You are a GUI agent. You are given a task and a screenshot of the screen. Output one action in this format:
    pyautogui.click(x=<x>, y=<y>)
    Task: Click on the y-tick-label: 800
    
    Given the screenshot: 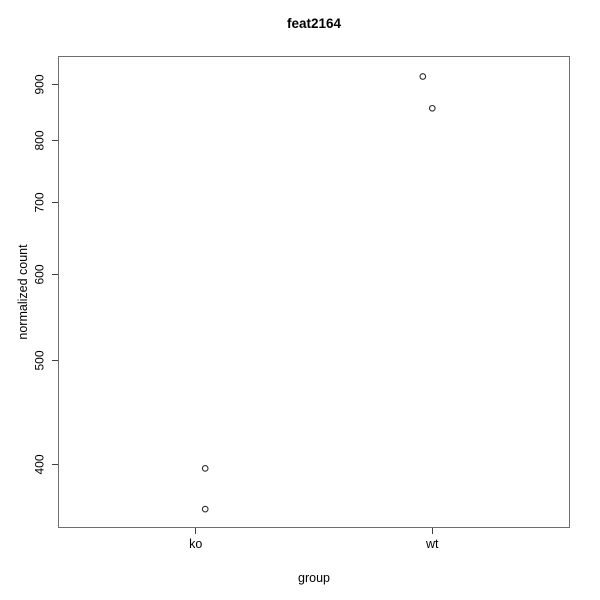 What is the action you would take?
    pyautogui.click(x=39, y=140)
    